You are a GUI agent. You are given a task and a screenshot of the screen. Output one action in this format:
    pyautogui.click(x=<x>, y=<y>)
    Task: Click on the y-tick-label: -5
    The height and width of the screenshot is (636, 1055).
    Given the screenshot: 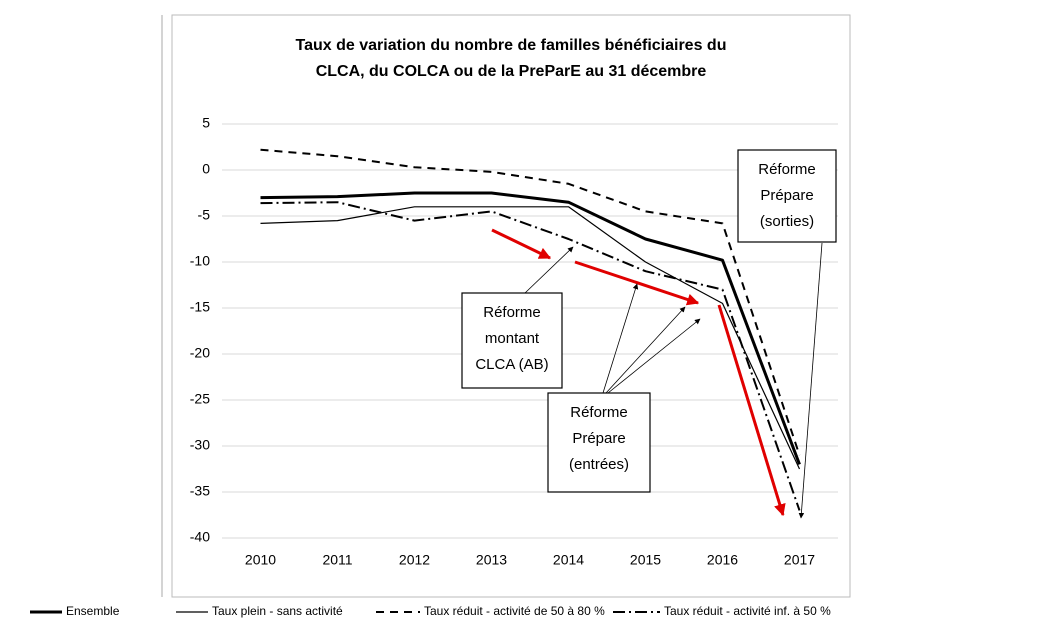 What is the action you would take?
    pyautogui.click(x=204, y=215)
    